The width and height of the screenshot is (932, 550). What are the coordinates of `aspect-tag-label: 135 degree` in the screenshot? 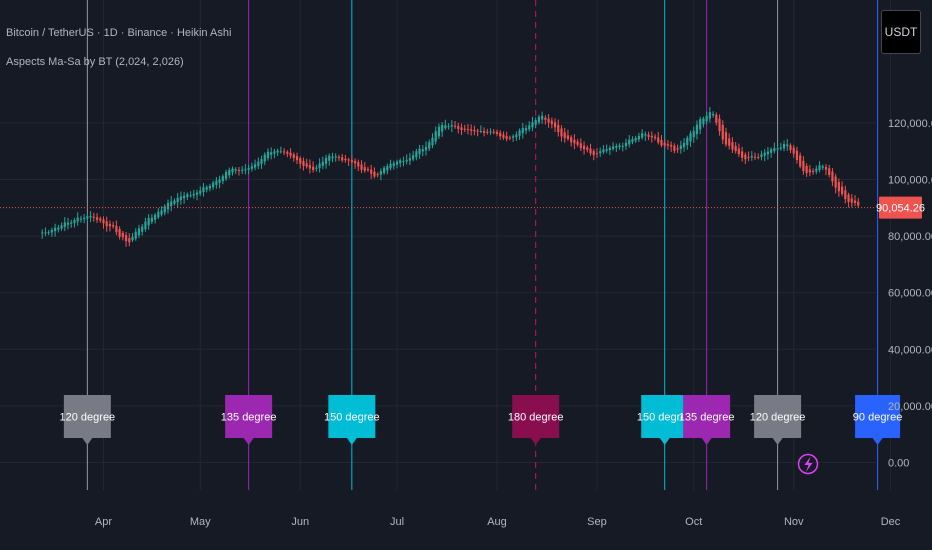 It's located at (707, 418).